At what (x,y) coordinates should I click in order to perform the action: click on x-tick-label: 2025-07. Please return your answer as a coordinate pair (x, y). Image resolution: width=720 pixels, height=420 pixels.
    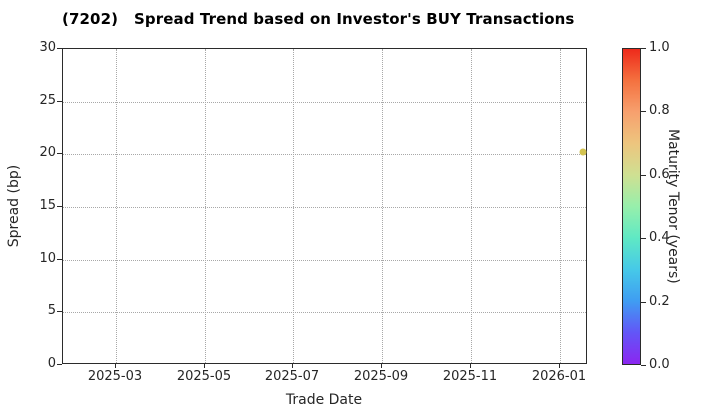
    Looking at the image, I should click on (292, 376).